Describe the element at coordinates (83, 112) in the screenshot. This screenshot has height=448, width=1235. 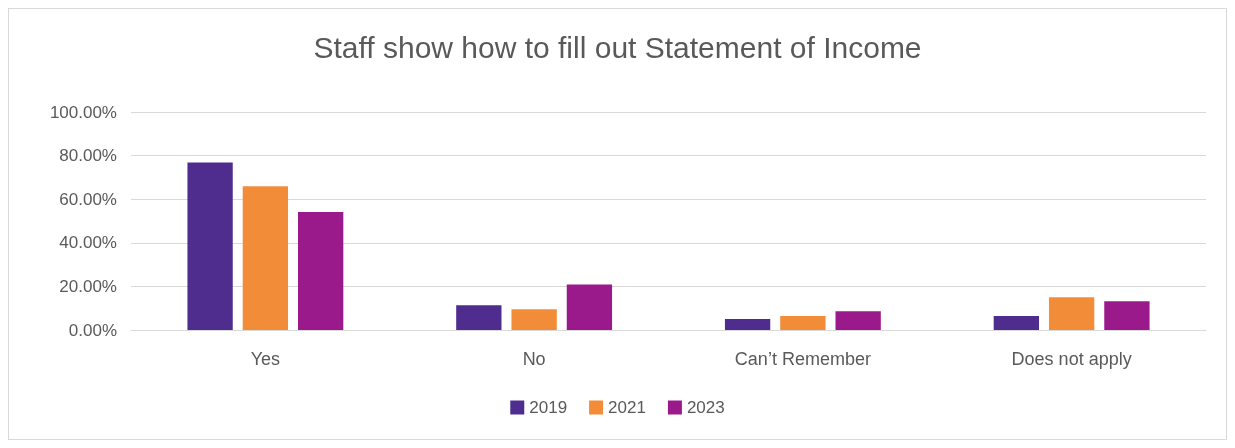
I see `y-tick-label: 100.00%` at that location.